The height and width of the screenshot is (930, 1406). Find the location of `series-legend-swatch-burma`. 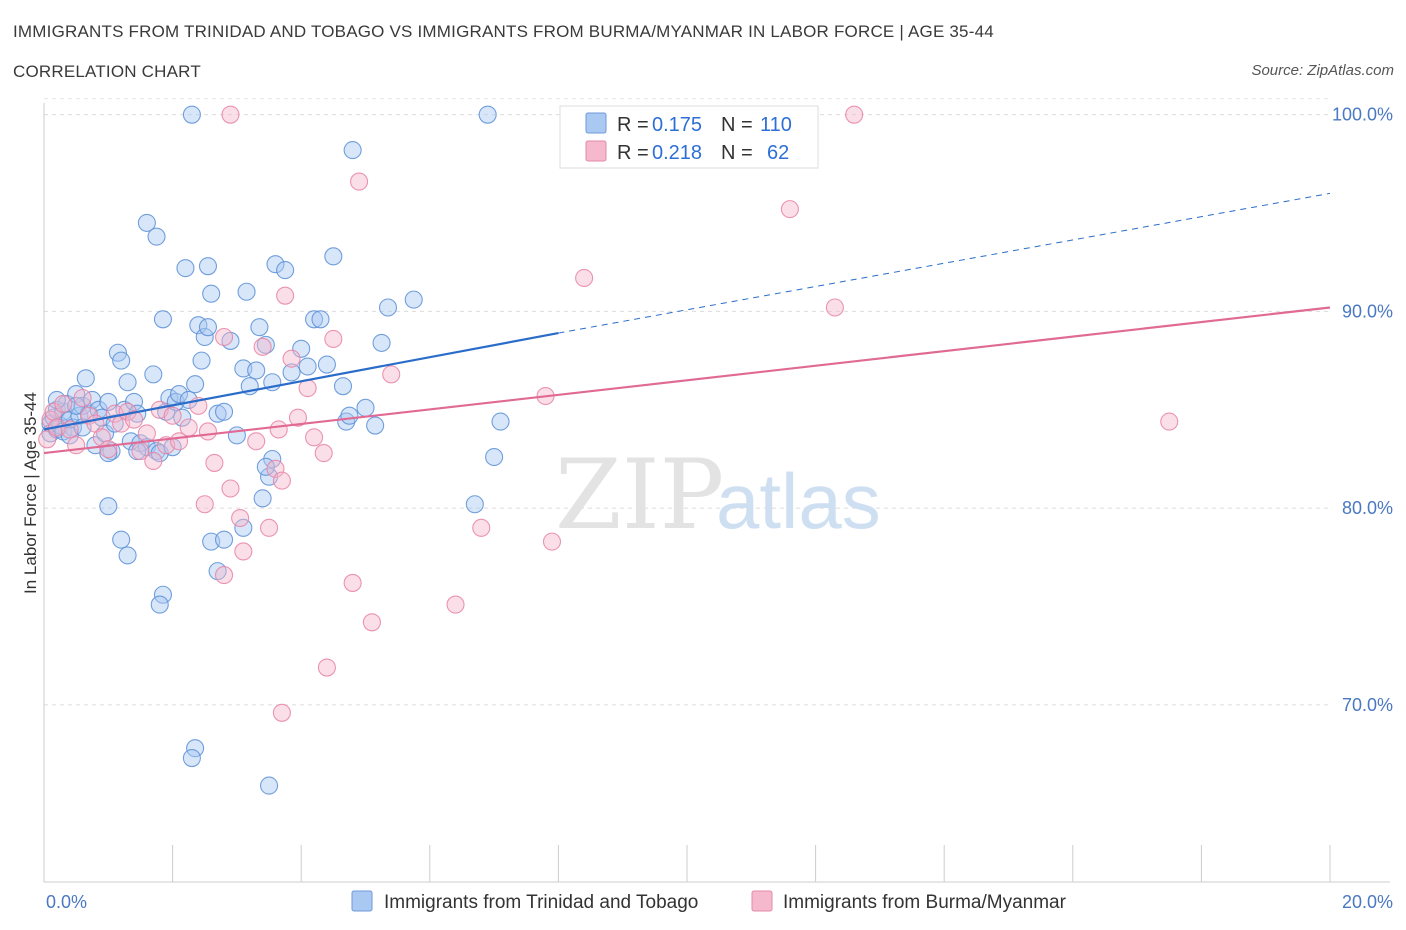

series-legend-swatch-burma is located at coordinates (762, 901).